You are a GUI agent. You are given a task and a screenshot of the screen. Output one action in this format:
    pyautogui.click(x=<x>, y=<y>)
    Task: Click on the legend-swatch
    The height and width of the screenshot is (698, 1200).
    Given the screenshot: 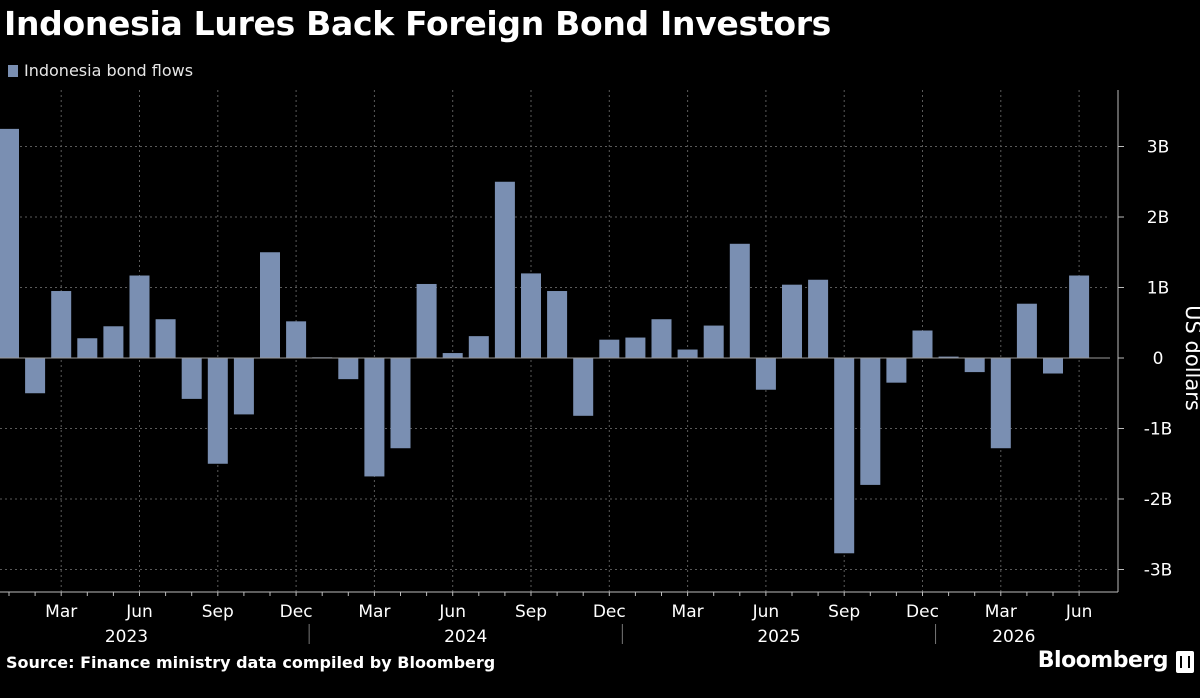 What is the action you would take?
    pyautogui.click(x=13, y=70)
    